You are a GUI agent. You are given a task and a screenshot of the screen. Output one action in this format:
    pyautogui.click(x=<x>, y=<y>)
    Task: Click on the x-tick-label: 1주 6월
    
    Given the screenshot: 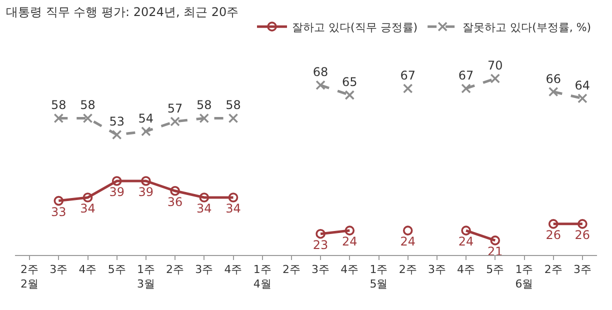 What is the action you would take?
    pyautogui.click(x=524, y=276)
    